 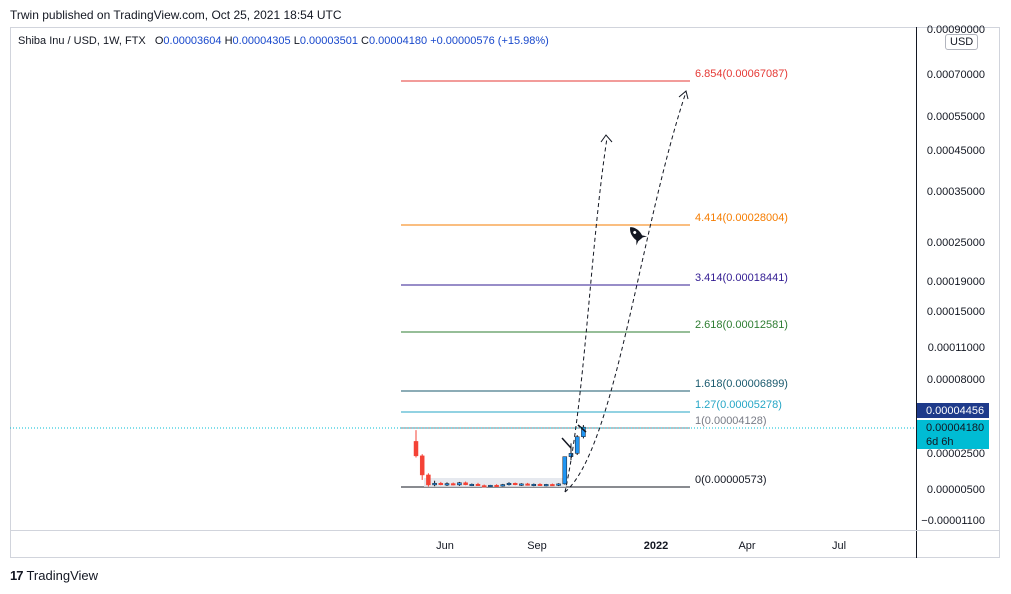 What do you see at coordinates (956, 117) in the screenshot?
I see `y-tick-label: 0.00055000` at bounding box center [956, 117].